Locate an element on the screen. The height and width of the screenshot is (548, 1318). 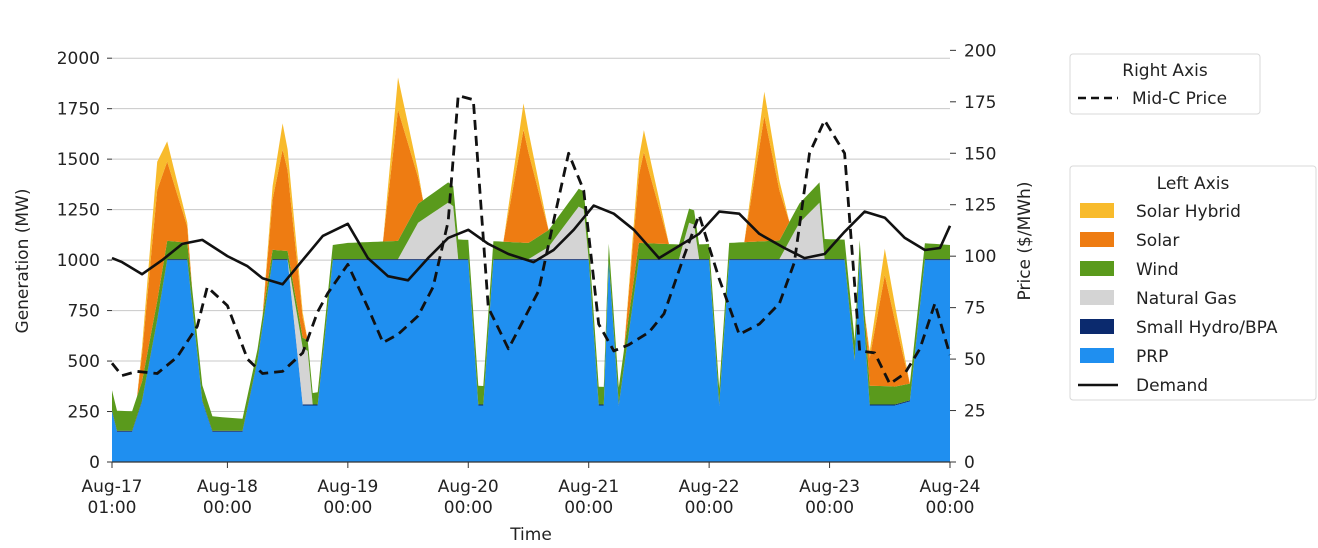
legend-label-solar: Solar is located at coordinates (1157, 241).